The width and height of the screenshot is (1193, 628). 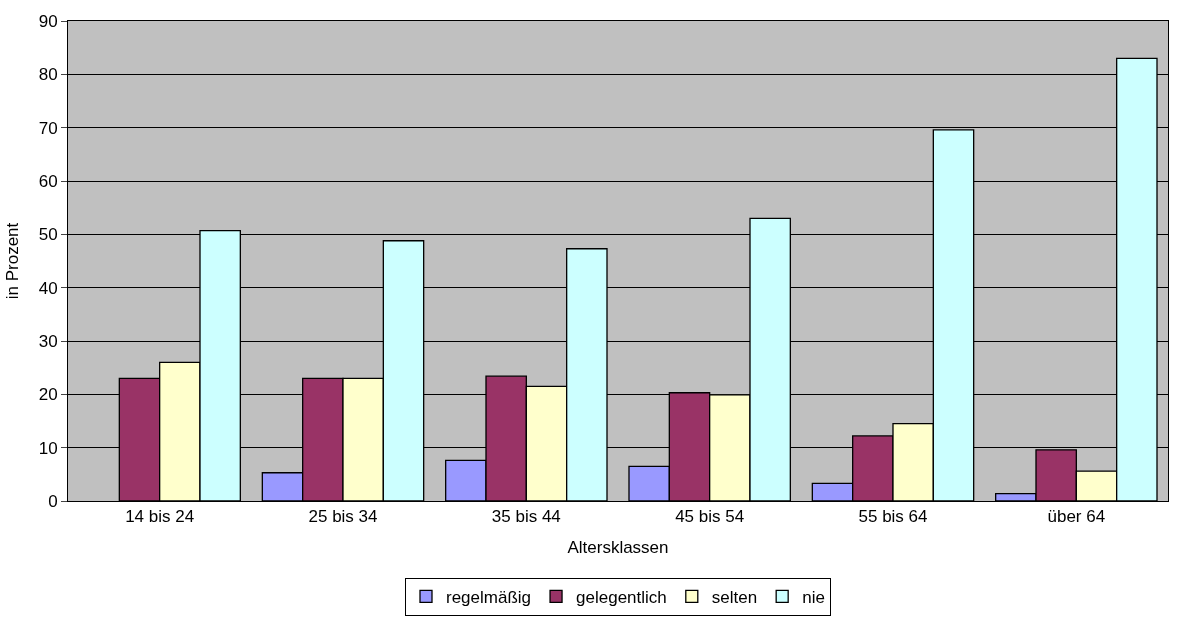 What do you see at coordinates (48, 181) in the screenshot?
I see `y-tick-label: 60` at bounding box center [48, 181].